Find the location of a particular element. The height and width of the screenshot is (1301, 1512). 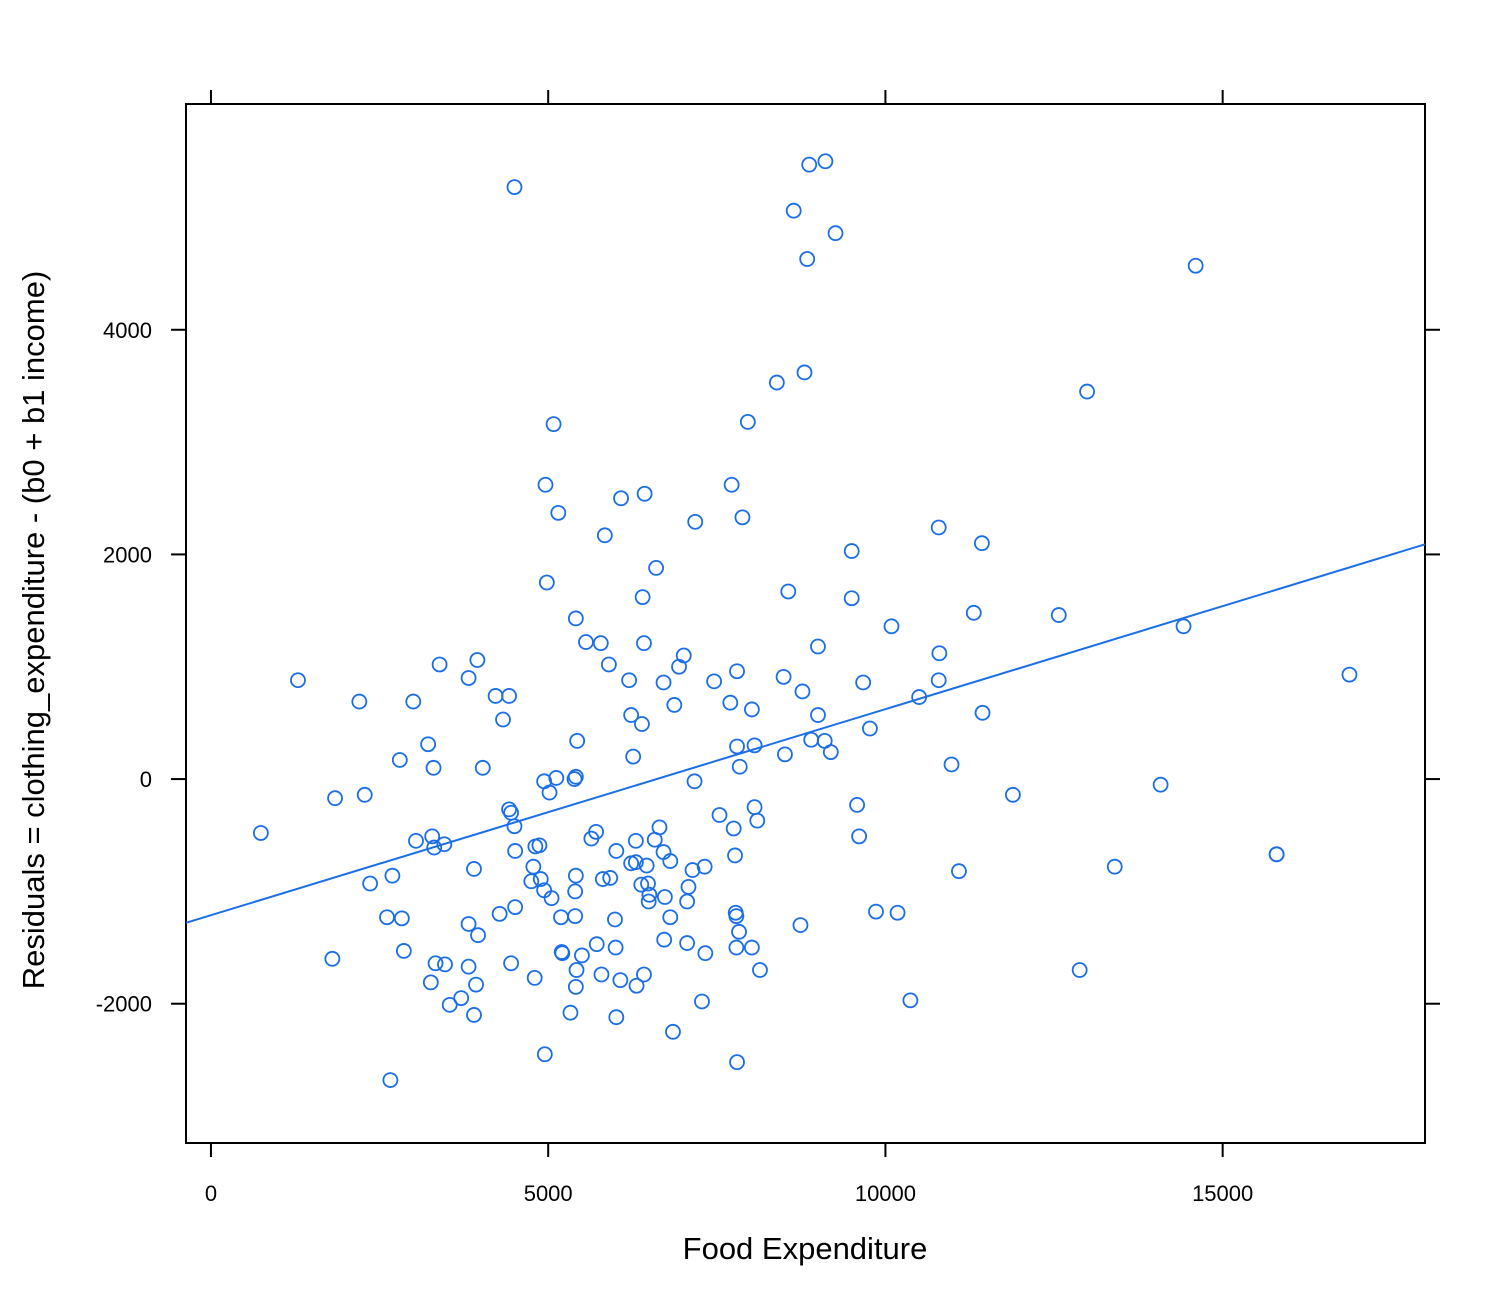

x-tick-label: 0 is located at coordinates (211, 1193).